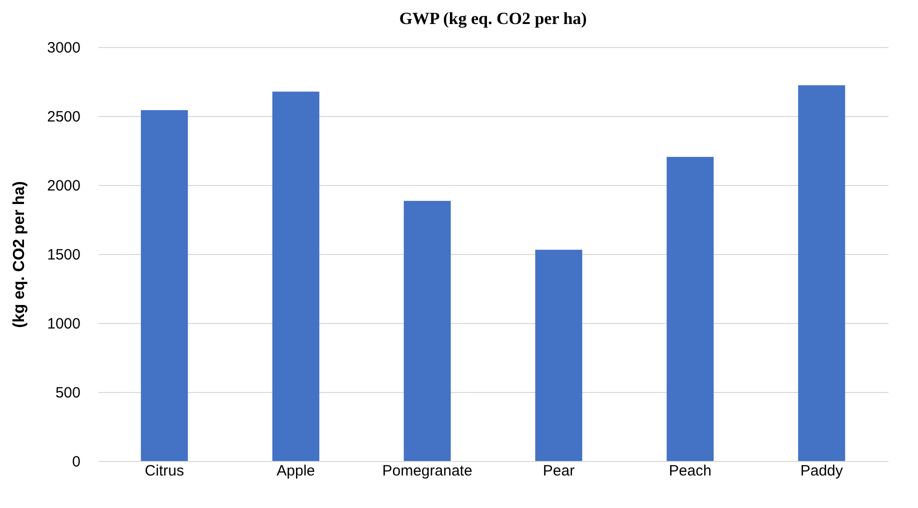  Describe the element at coordinates (67, 393) in the screenshot. I see `y-tick-label: 500` at that location.